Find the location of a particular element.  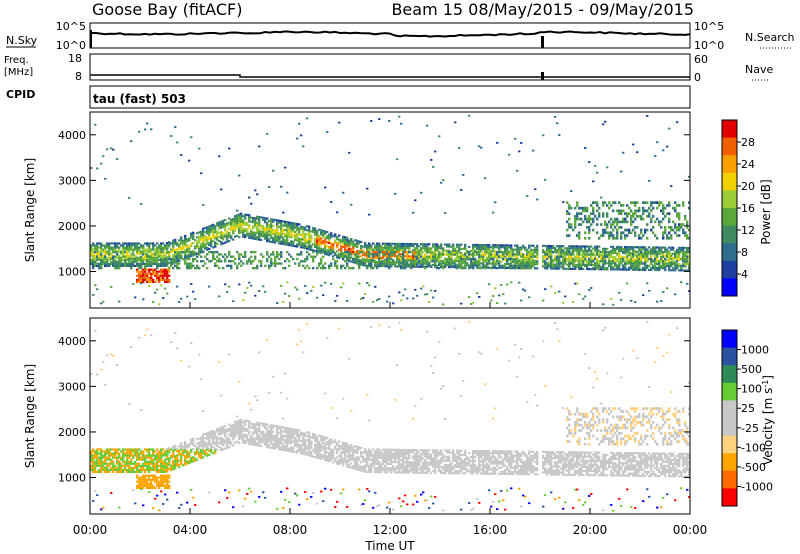

beam-date-title: Beam 15 08/May/2015 - 09/May/2015 is located at coordinates (542, 9).